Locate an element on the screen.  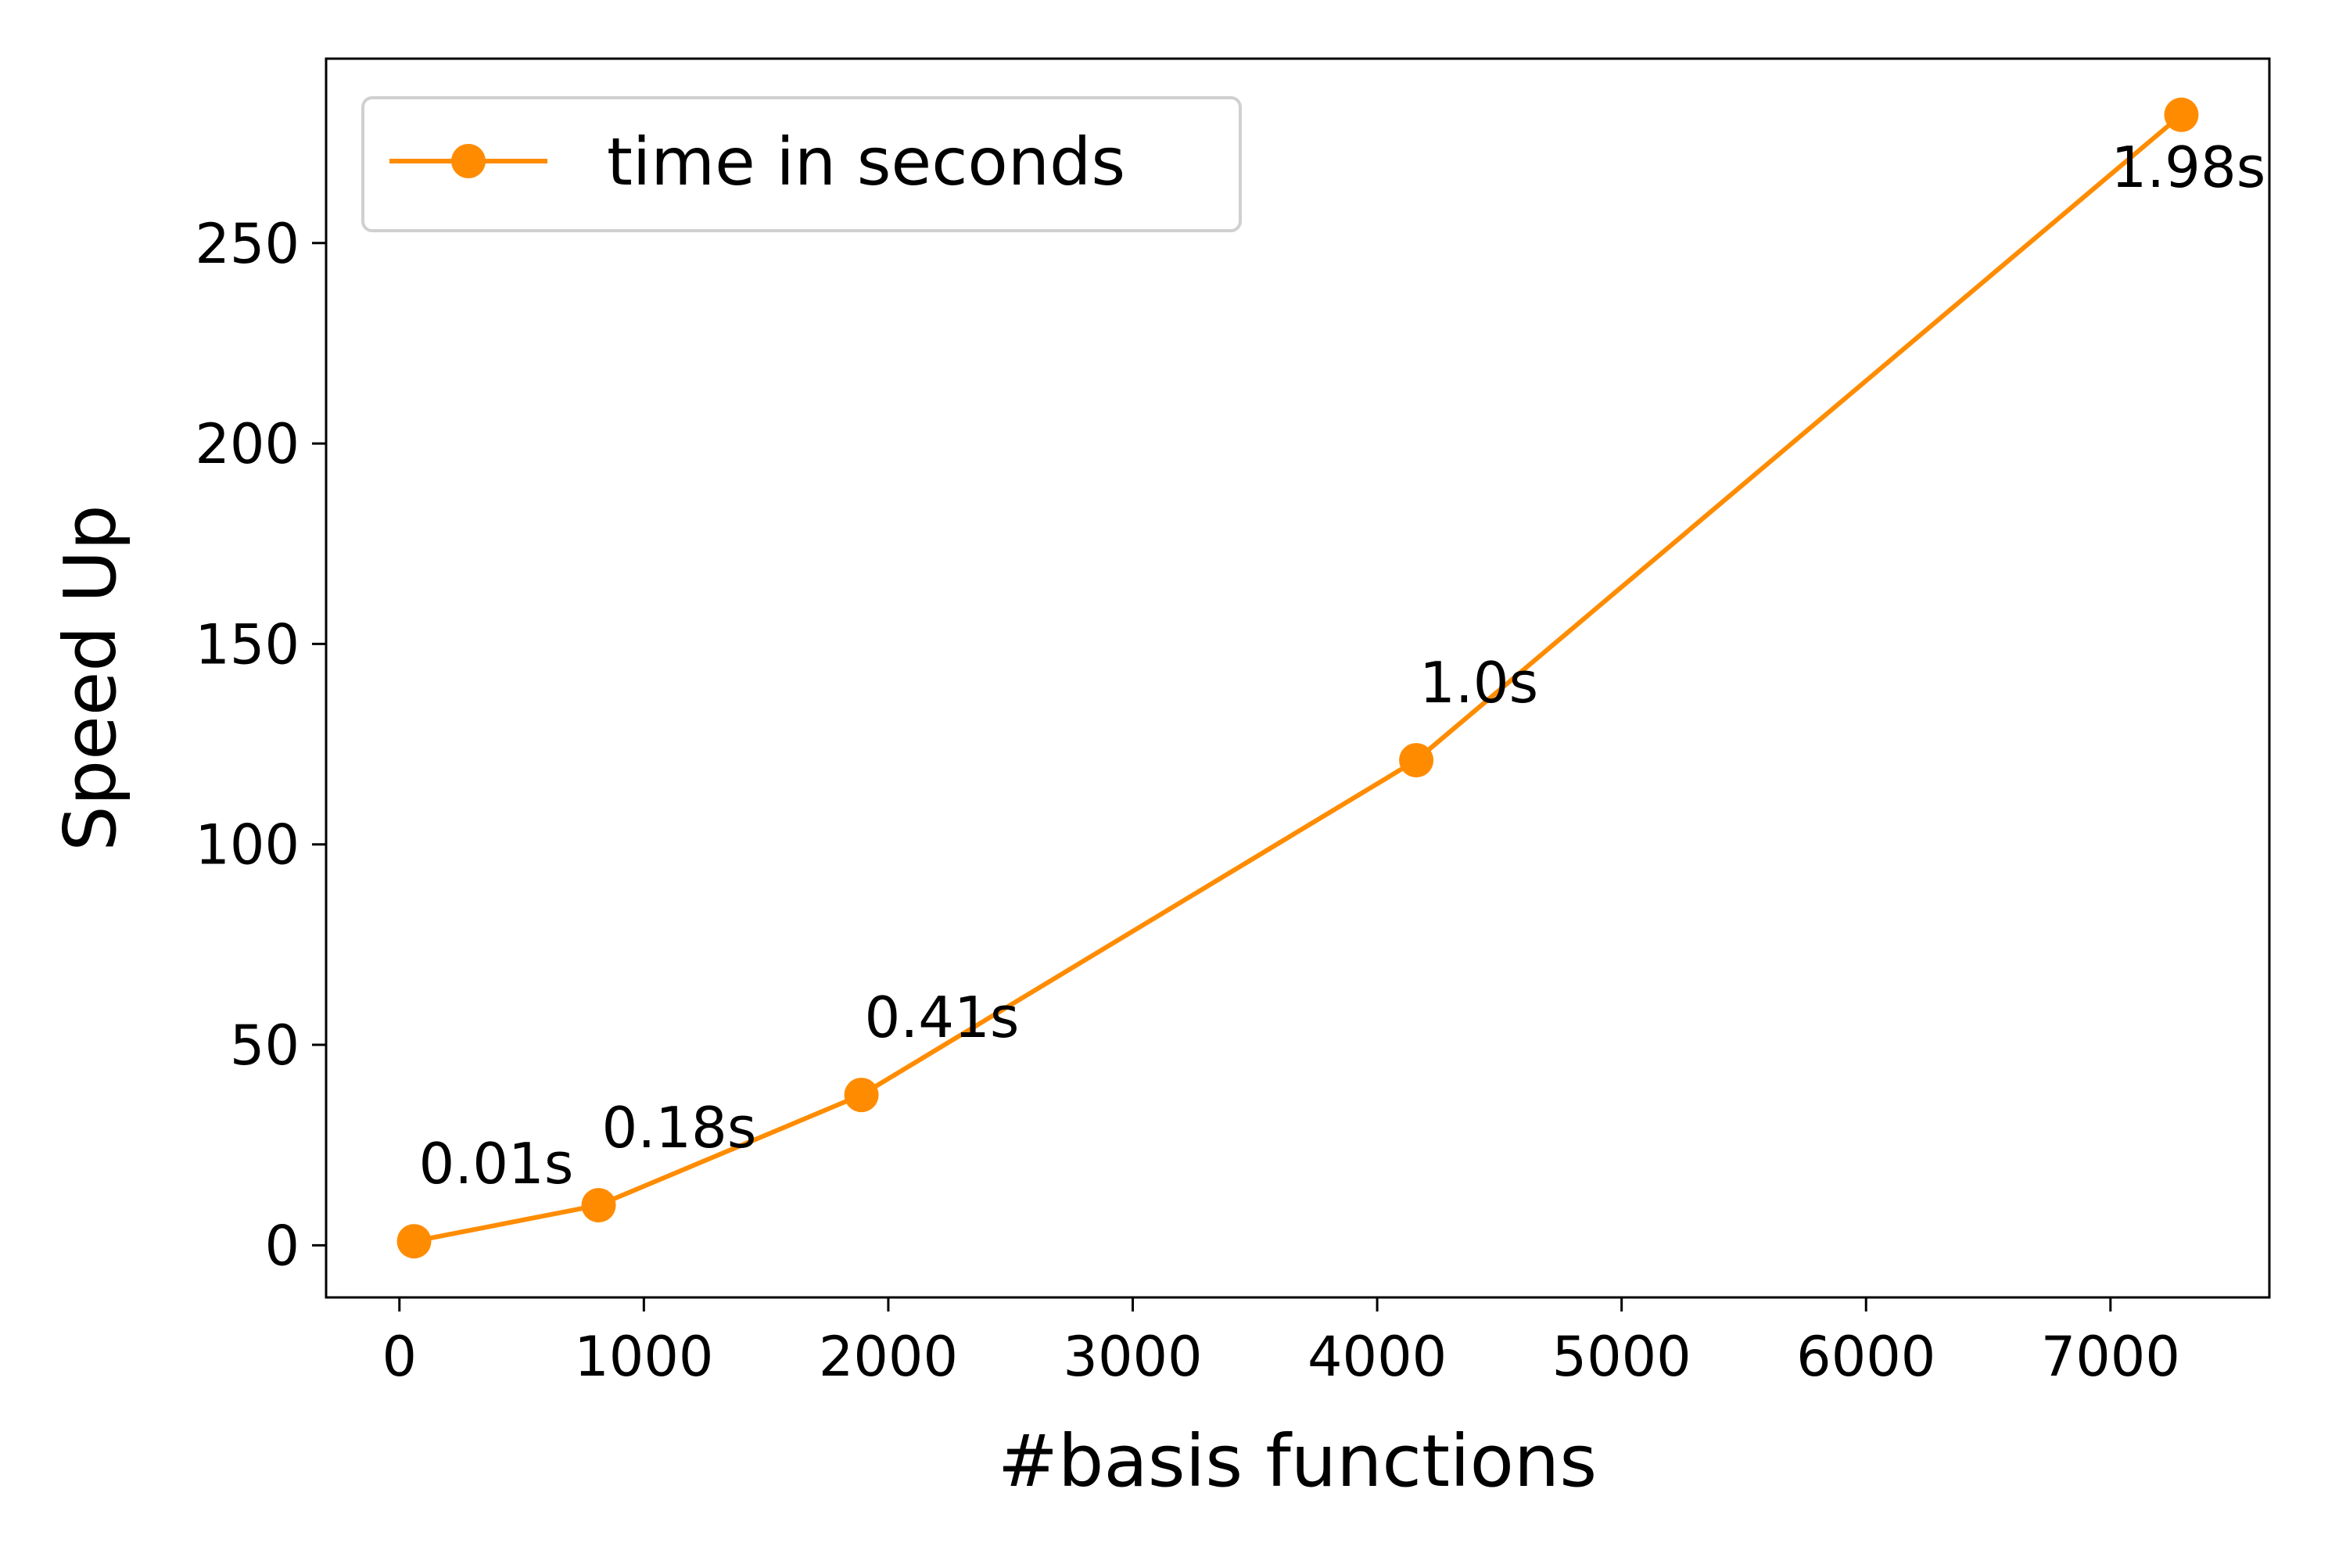
x-tick-label: 6000 is located at coordinates (1866, 1357).